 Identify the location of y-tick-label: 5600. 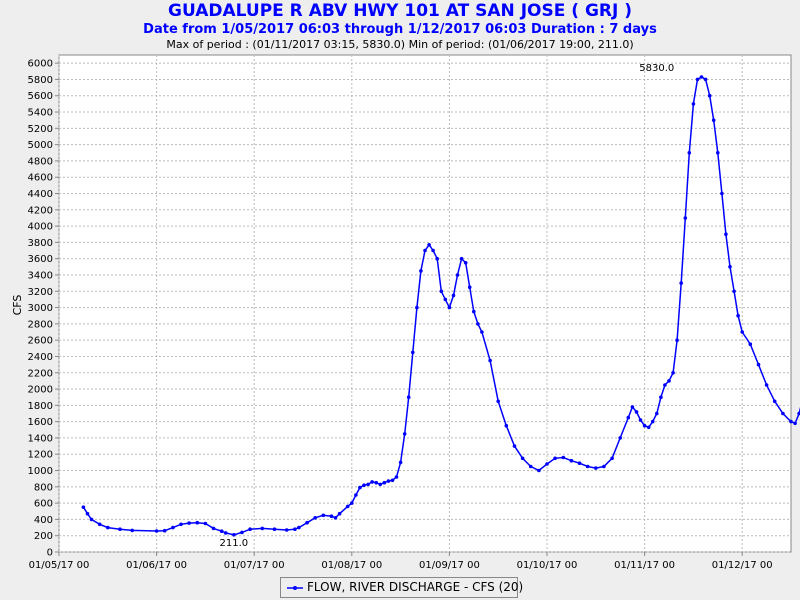
(40, 96).